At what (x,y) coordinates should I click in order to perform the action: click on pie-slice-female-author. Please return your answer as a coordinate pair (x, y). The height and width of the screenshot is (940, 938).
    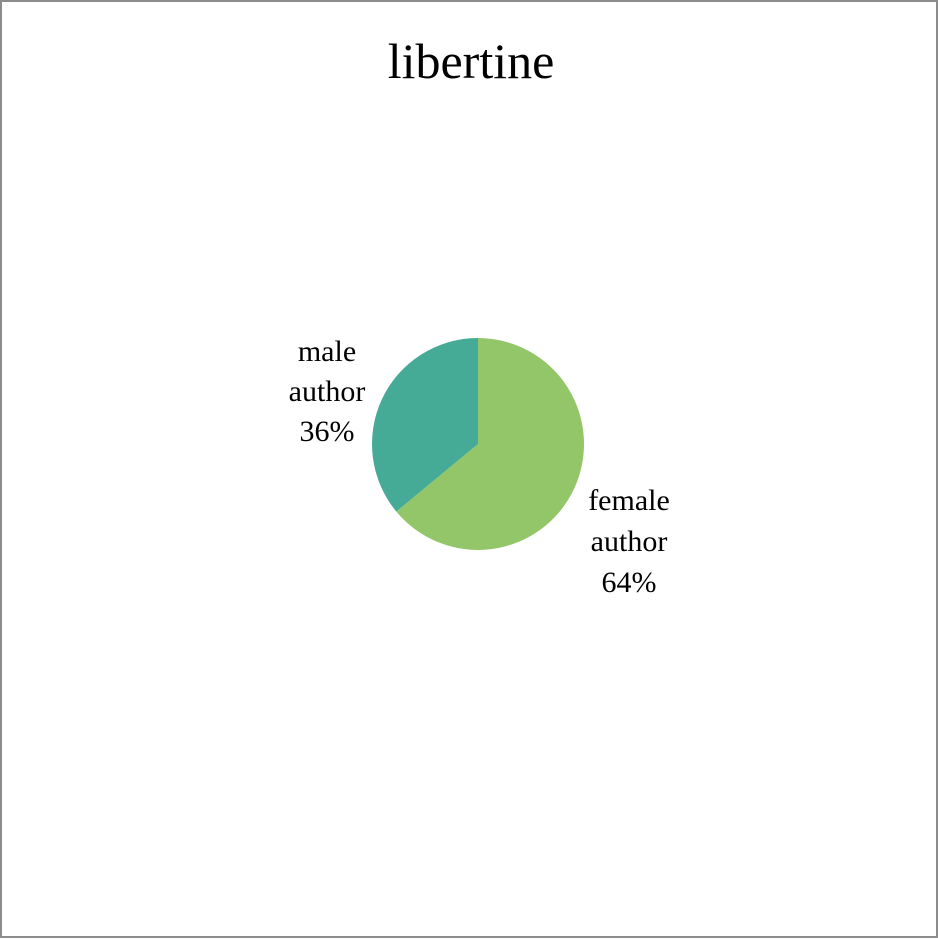
    Looking at the image, I should click on (490, 444).